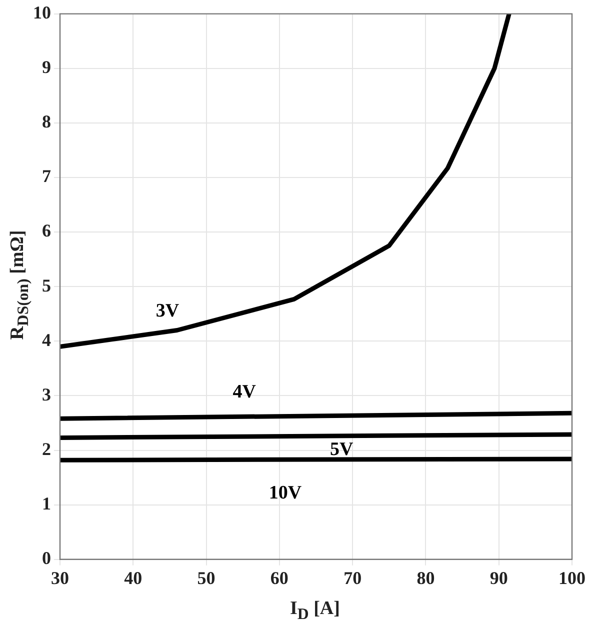  What do you see at coordinates (499, 578) in the screenshot?
I see `x-tick-label: 90` at bounding box center [499, 578].